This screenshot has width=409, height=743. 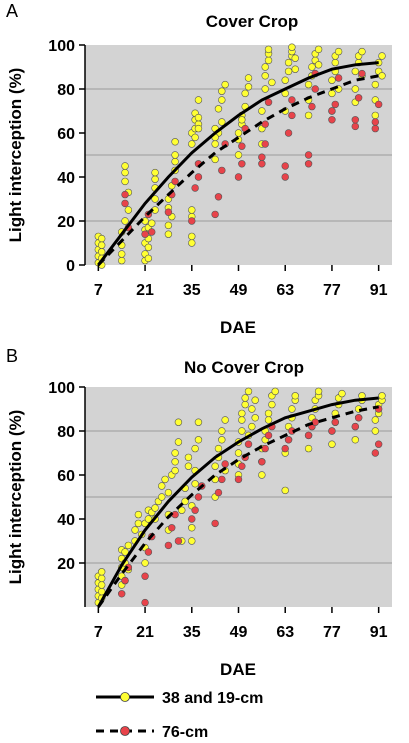 I want to click on legend-item-76cm: 76-cm, so click(x=152, y=732).